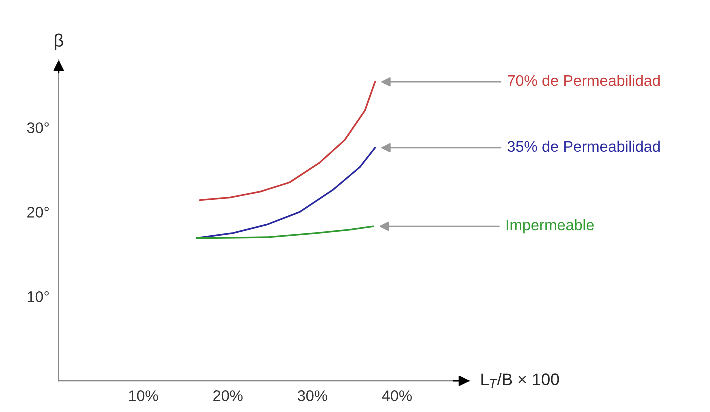 Image resolution: width=710 pixels, height=412 pixels. What do you see at coordinates (38, 128) in the screenshot?
I see `y-tick-label: 30°` at bounding box center [38, 128].